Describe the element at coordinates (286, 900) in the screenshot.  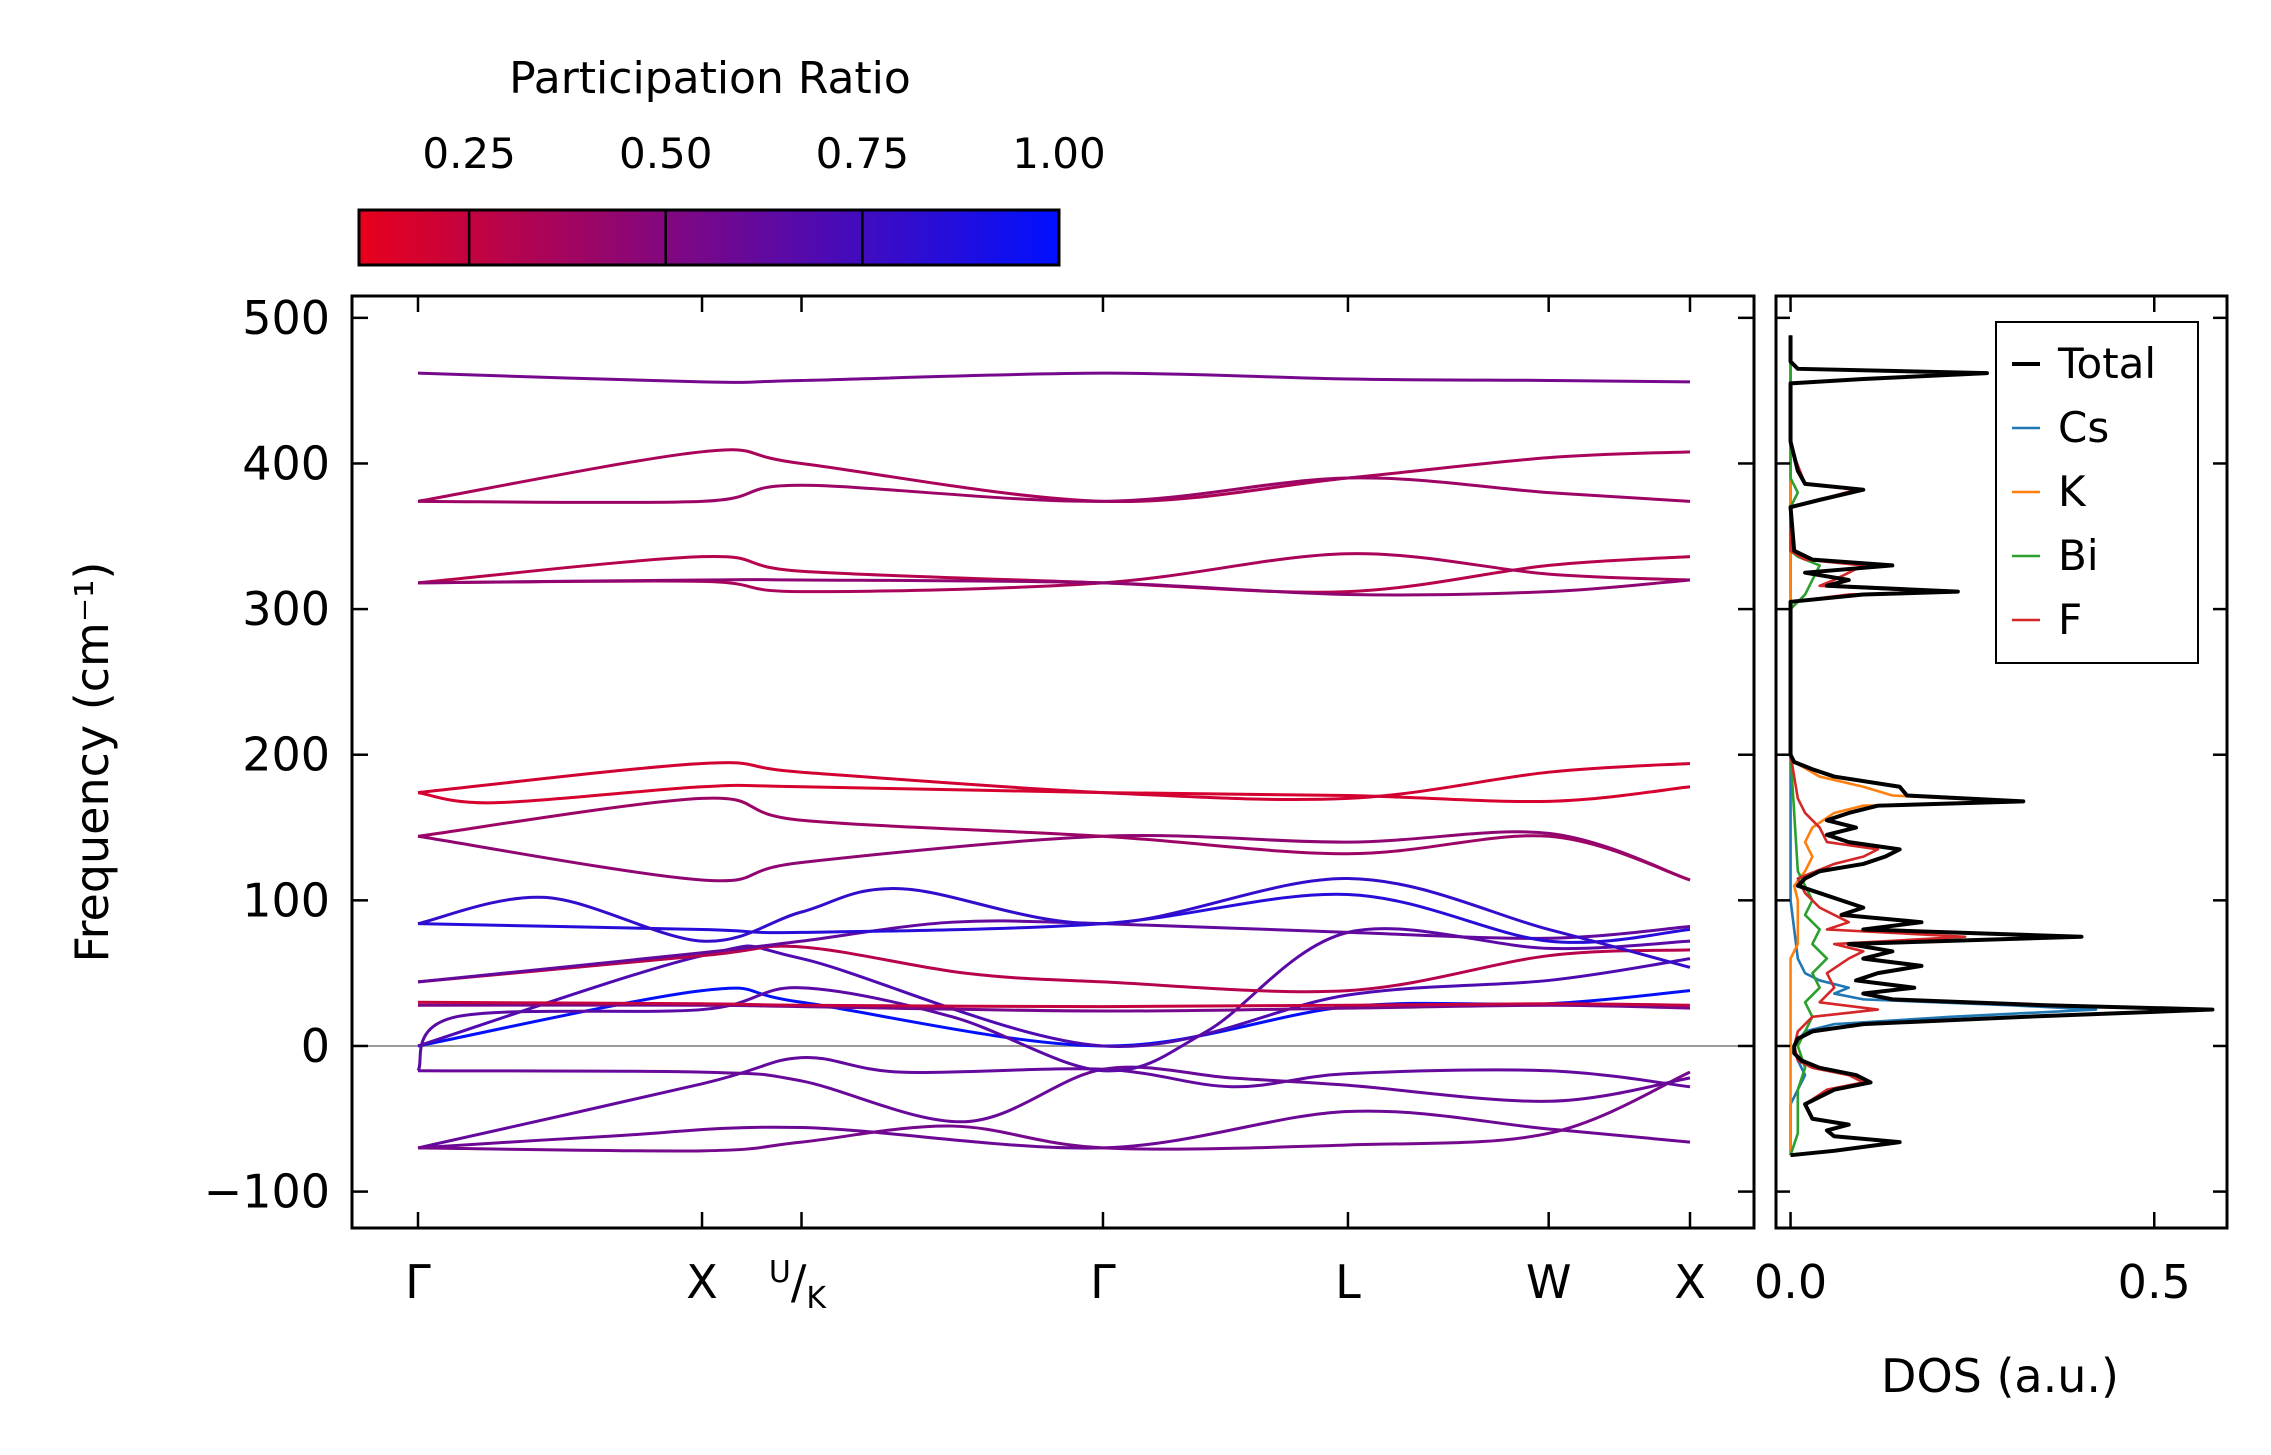
I see `y-tick-label: 100` at that location.